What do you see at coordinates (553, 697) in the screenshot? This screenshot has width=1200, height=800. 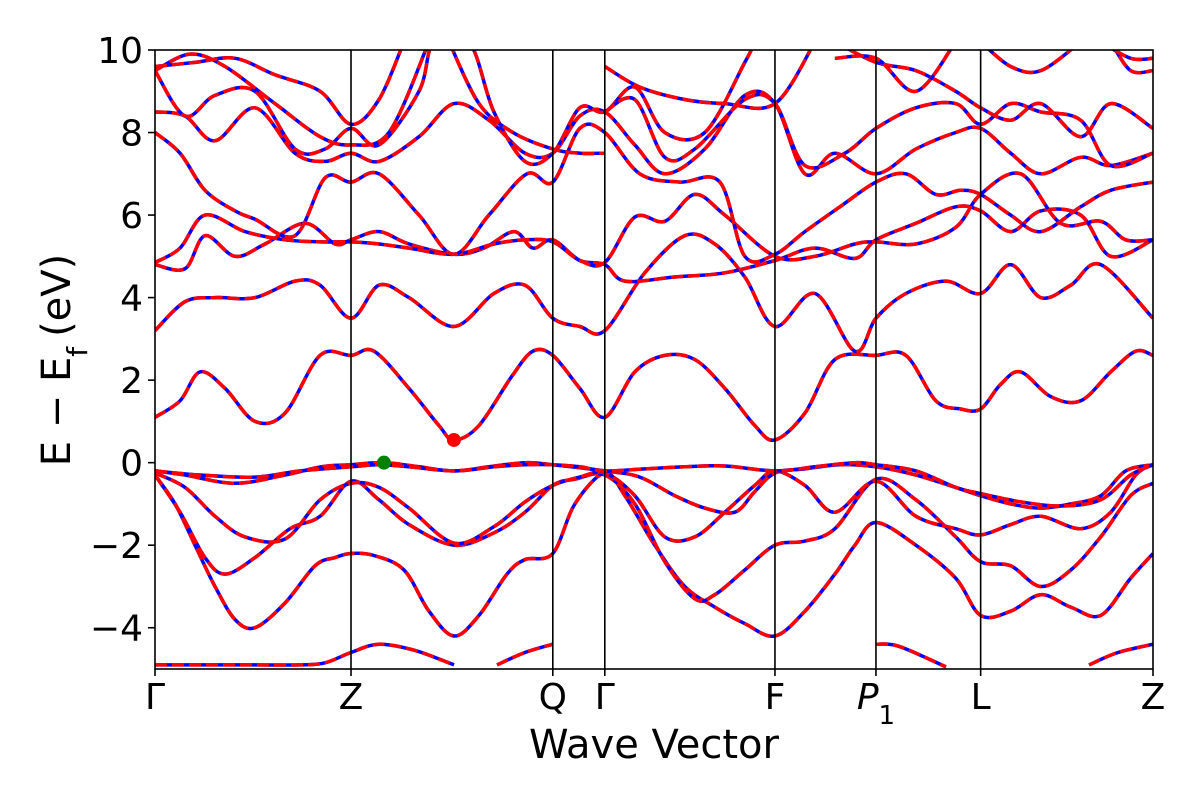 I see `x-tick-label: Q` at bounding box center [553, 697].